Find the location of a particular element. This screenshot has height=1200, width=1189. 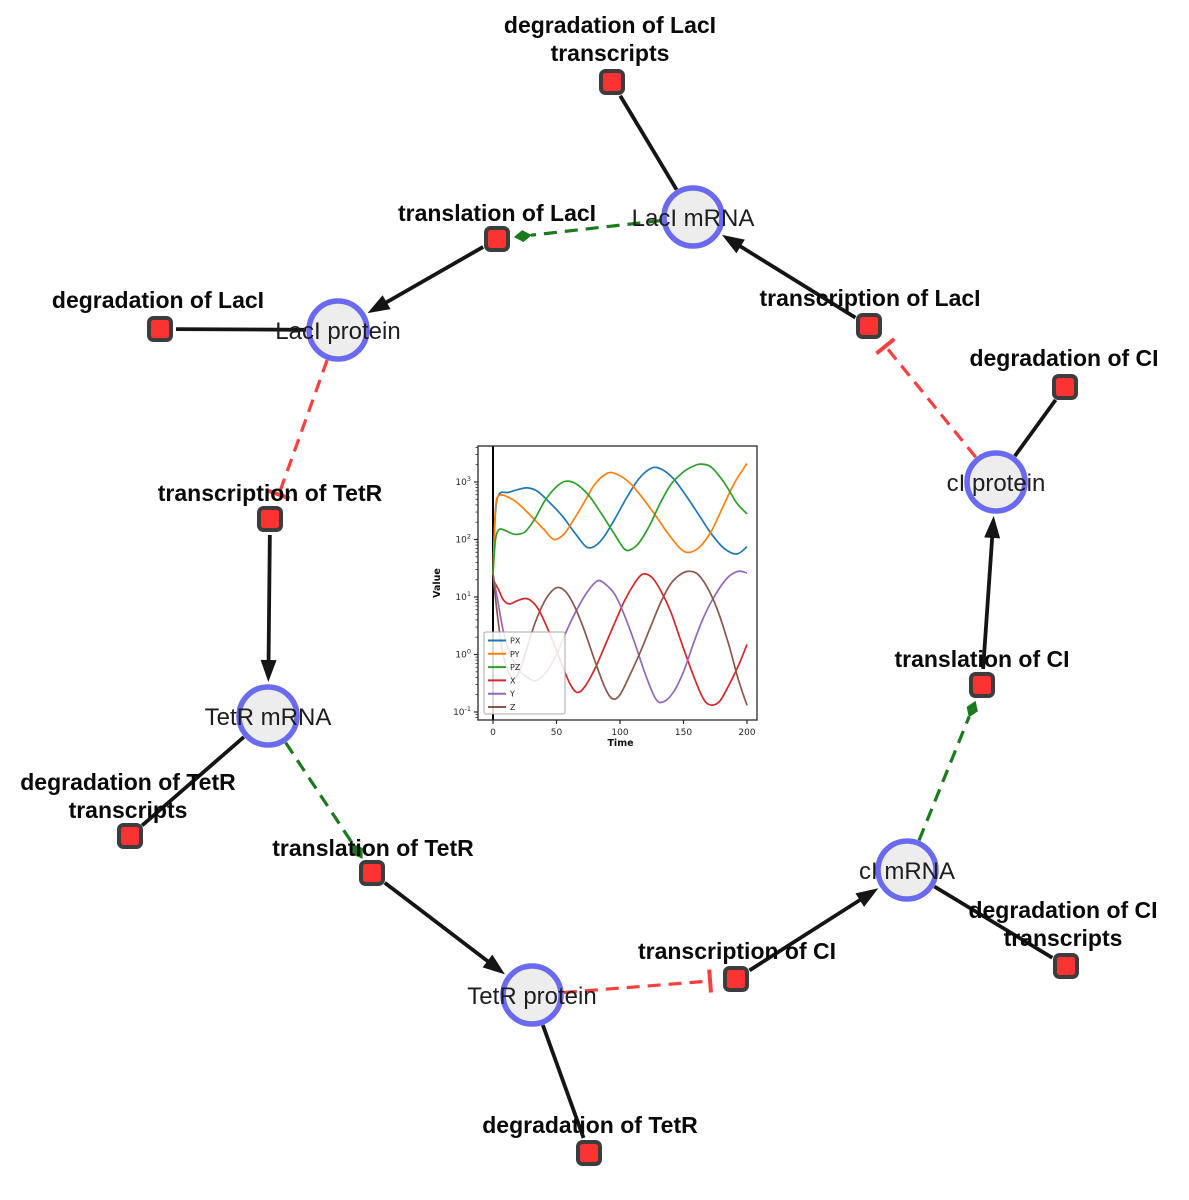

species-node-tetr-mrna is located at coordinates (268, 716).